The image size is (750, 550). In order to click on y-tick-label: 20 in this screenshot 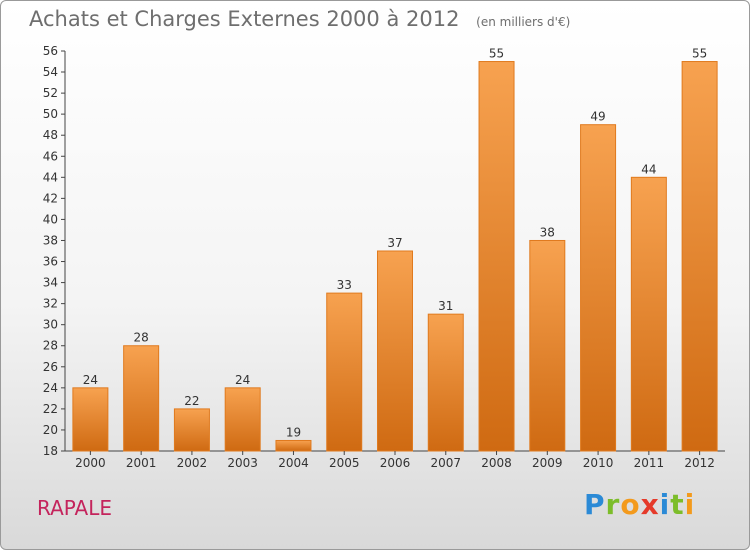, I will do `click(50, 430)`.